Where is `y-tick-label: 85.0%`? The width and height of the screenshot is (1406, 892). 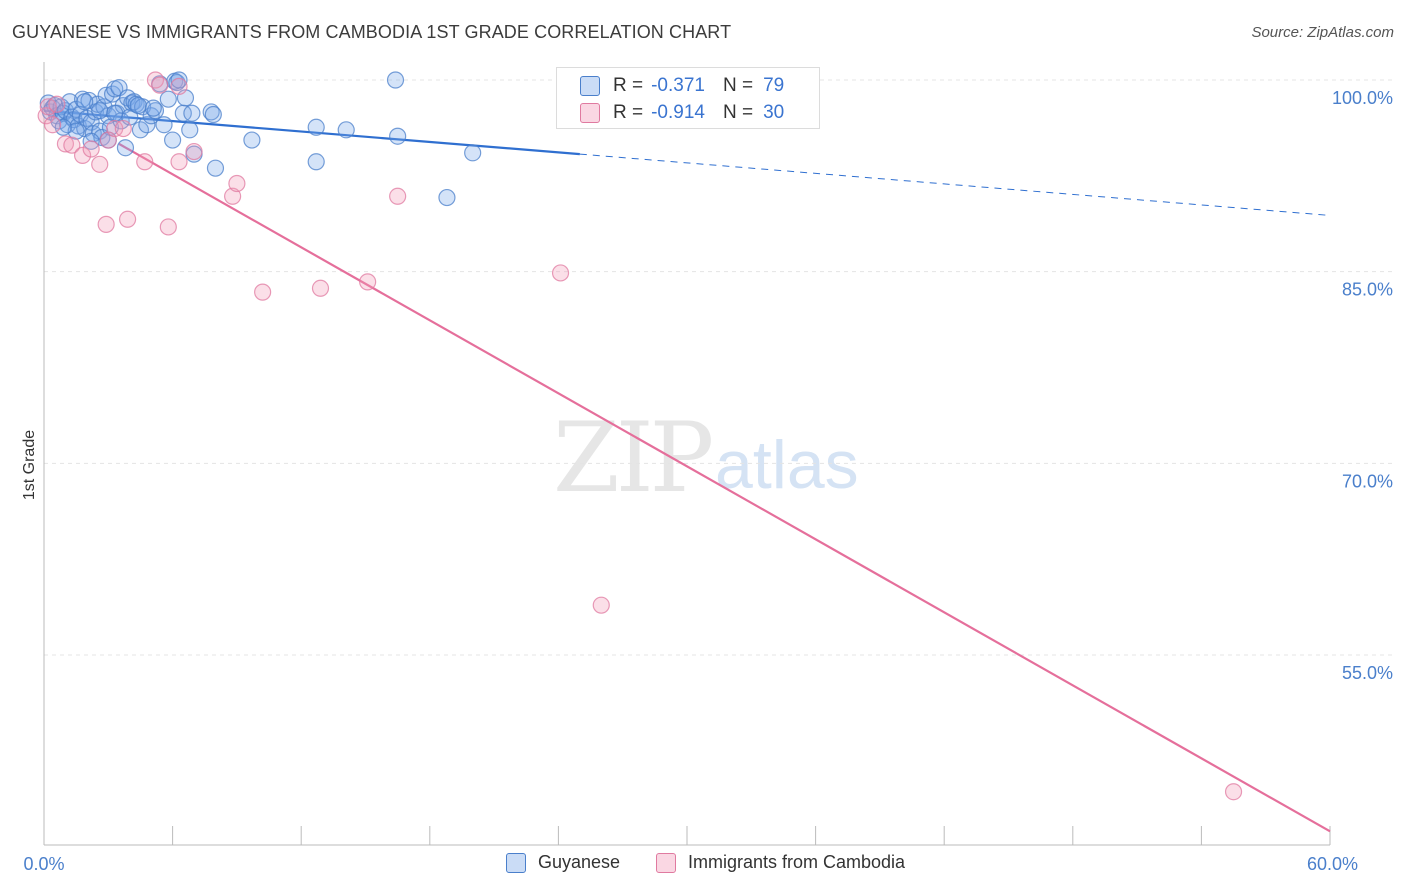 y-tick-label: 85.0% is located at coordinates (1367, 290).